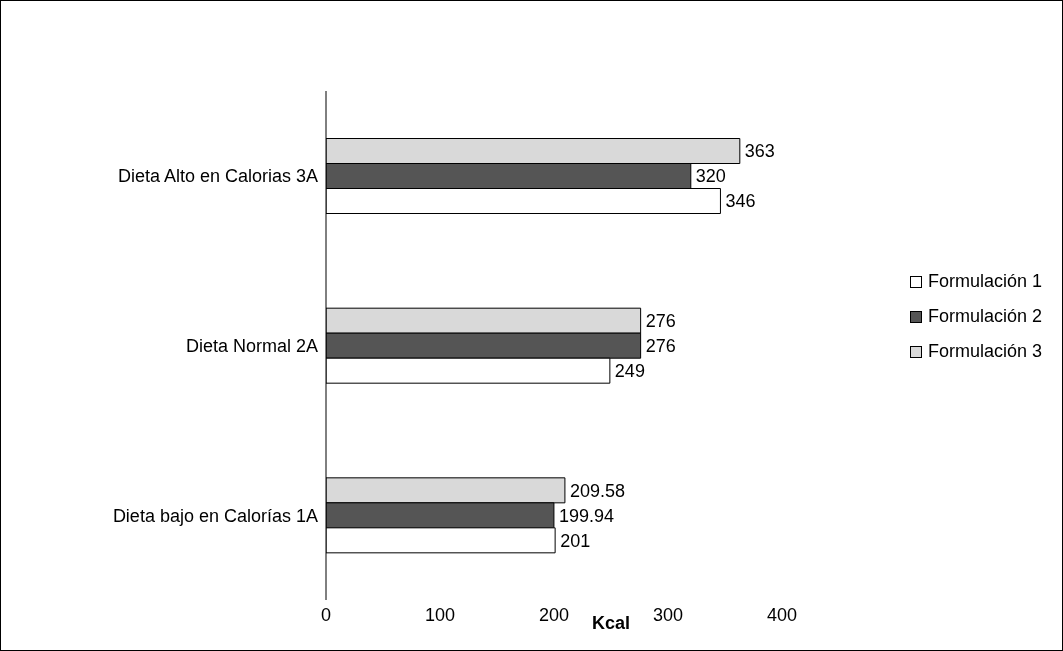 This screenshot has height=651, width=1063. What do you see at coordinates (611, 623) in the screenshot?
I see `x-axis-title: Kcal` at bounding box center [611, 623].